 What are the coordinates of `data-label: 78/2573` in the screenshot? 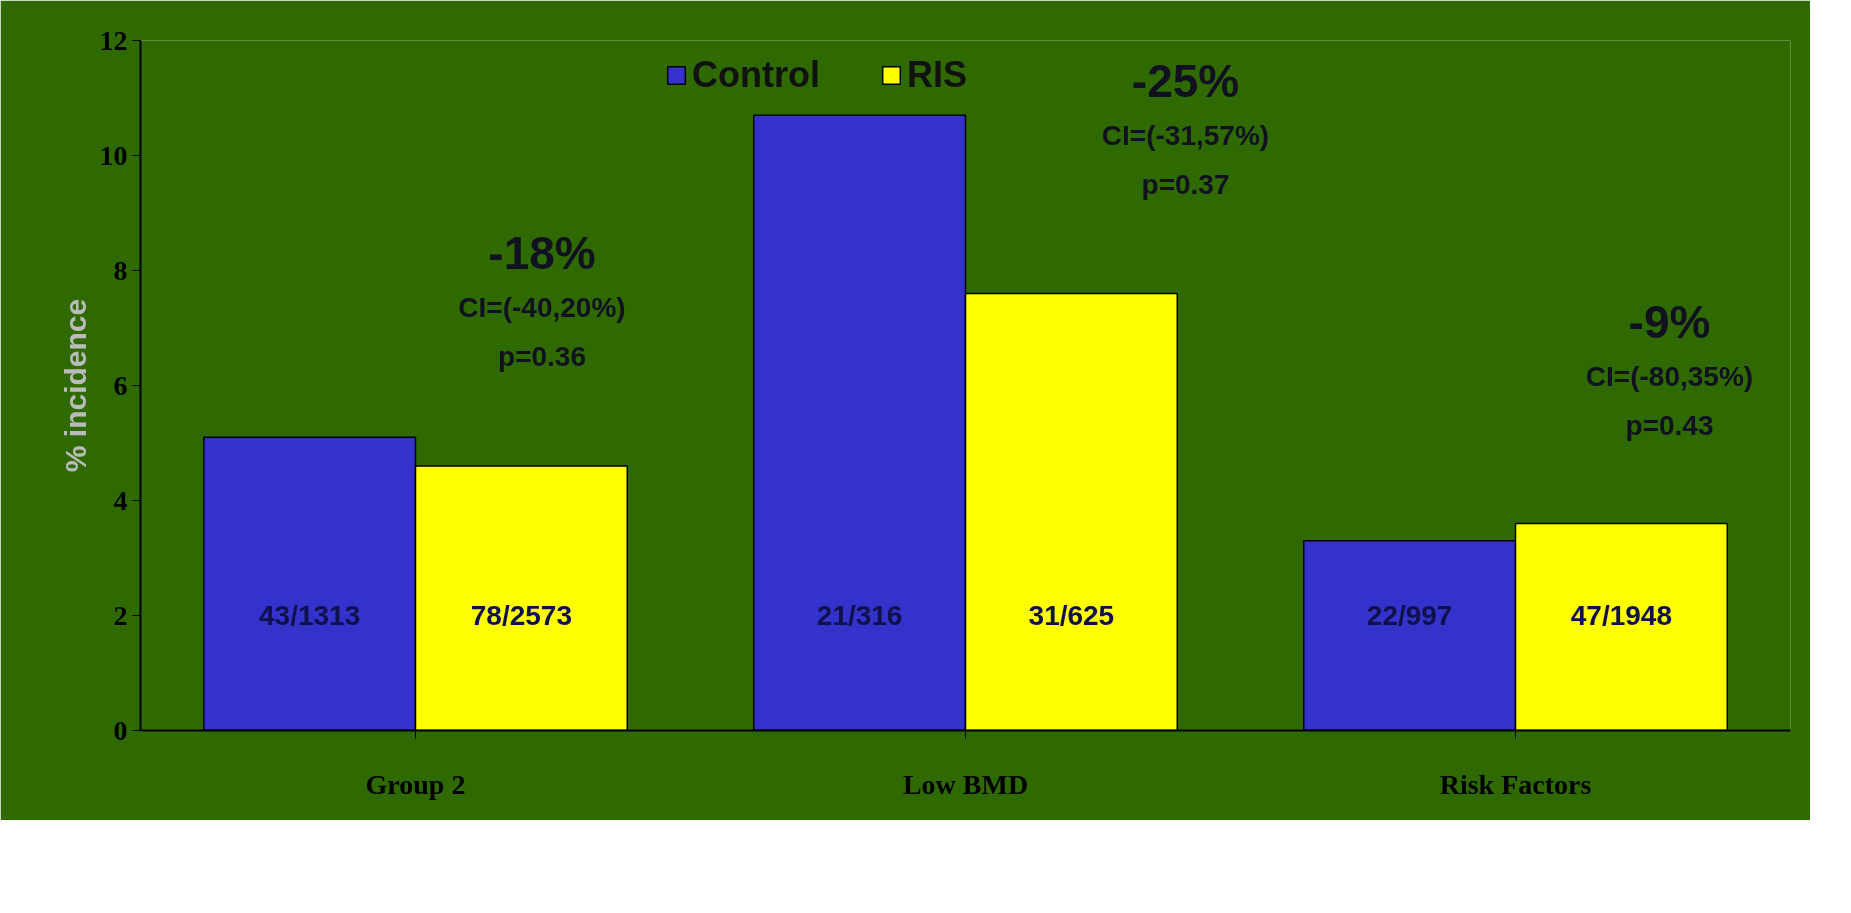 It's located at (521, 615).